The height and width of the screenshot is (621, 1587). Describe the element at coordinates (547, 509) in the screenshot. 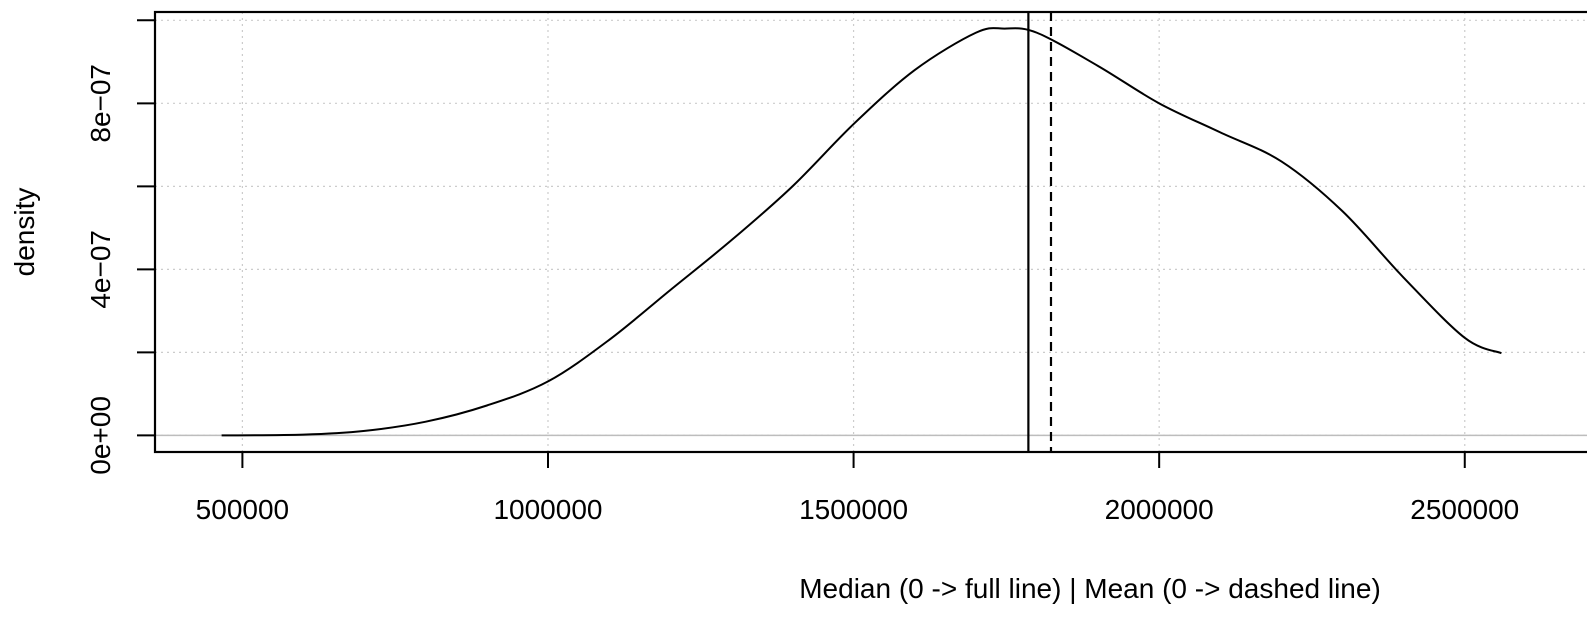

I see `x-tick-label-1: 1000000` at that location.